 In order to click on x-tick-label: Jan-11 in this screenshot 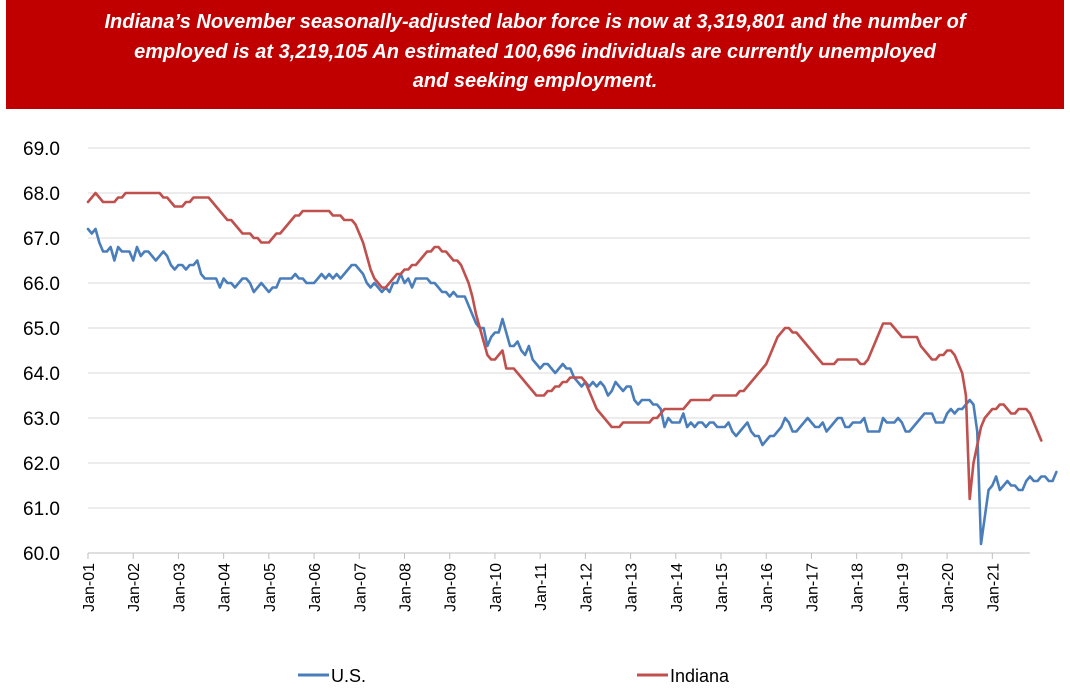, I will do `click(541, 587)`.